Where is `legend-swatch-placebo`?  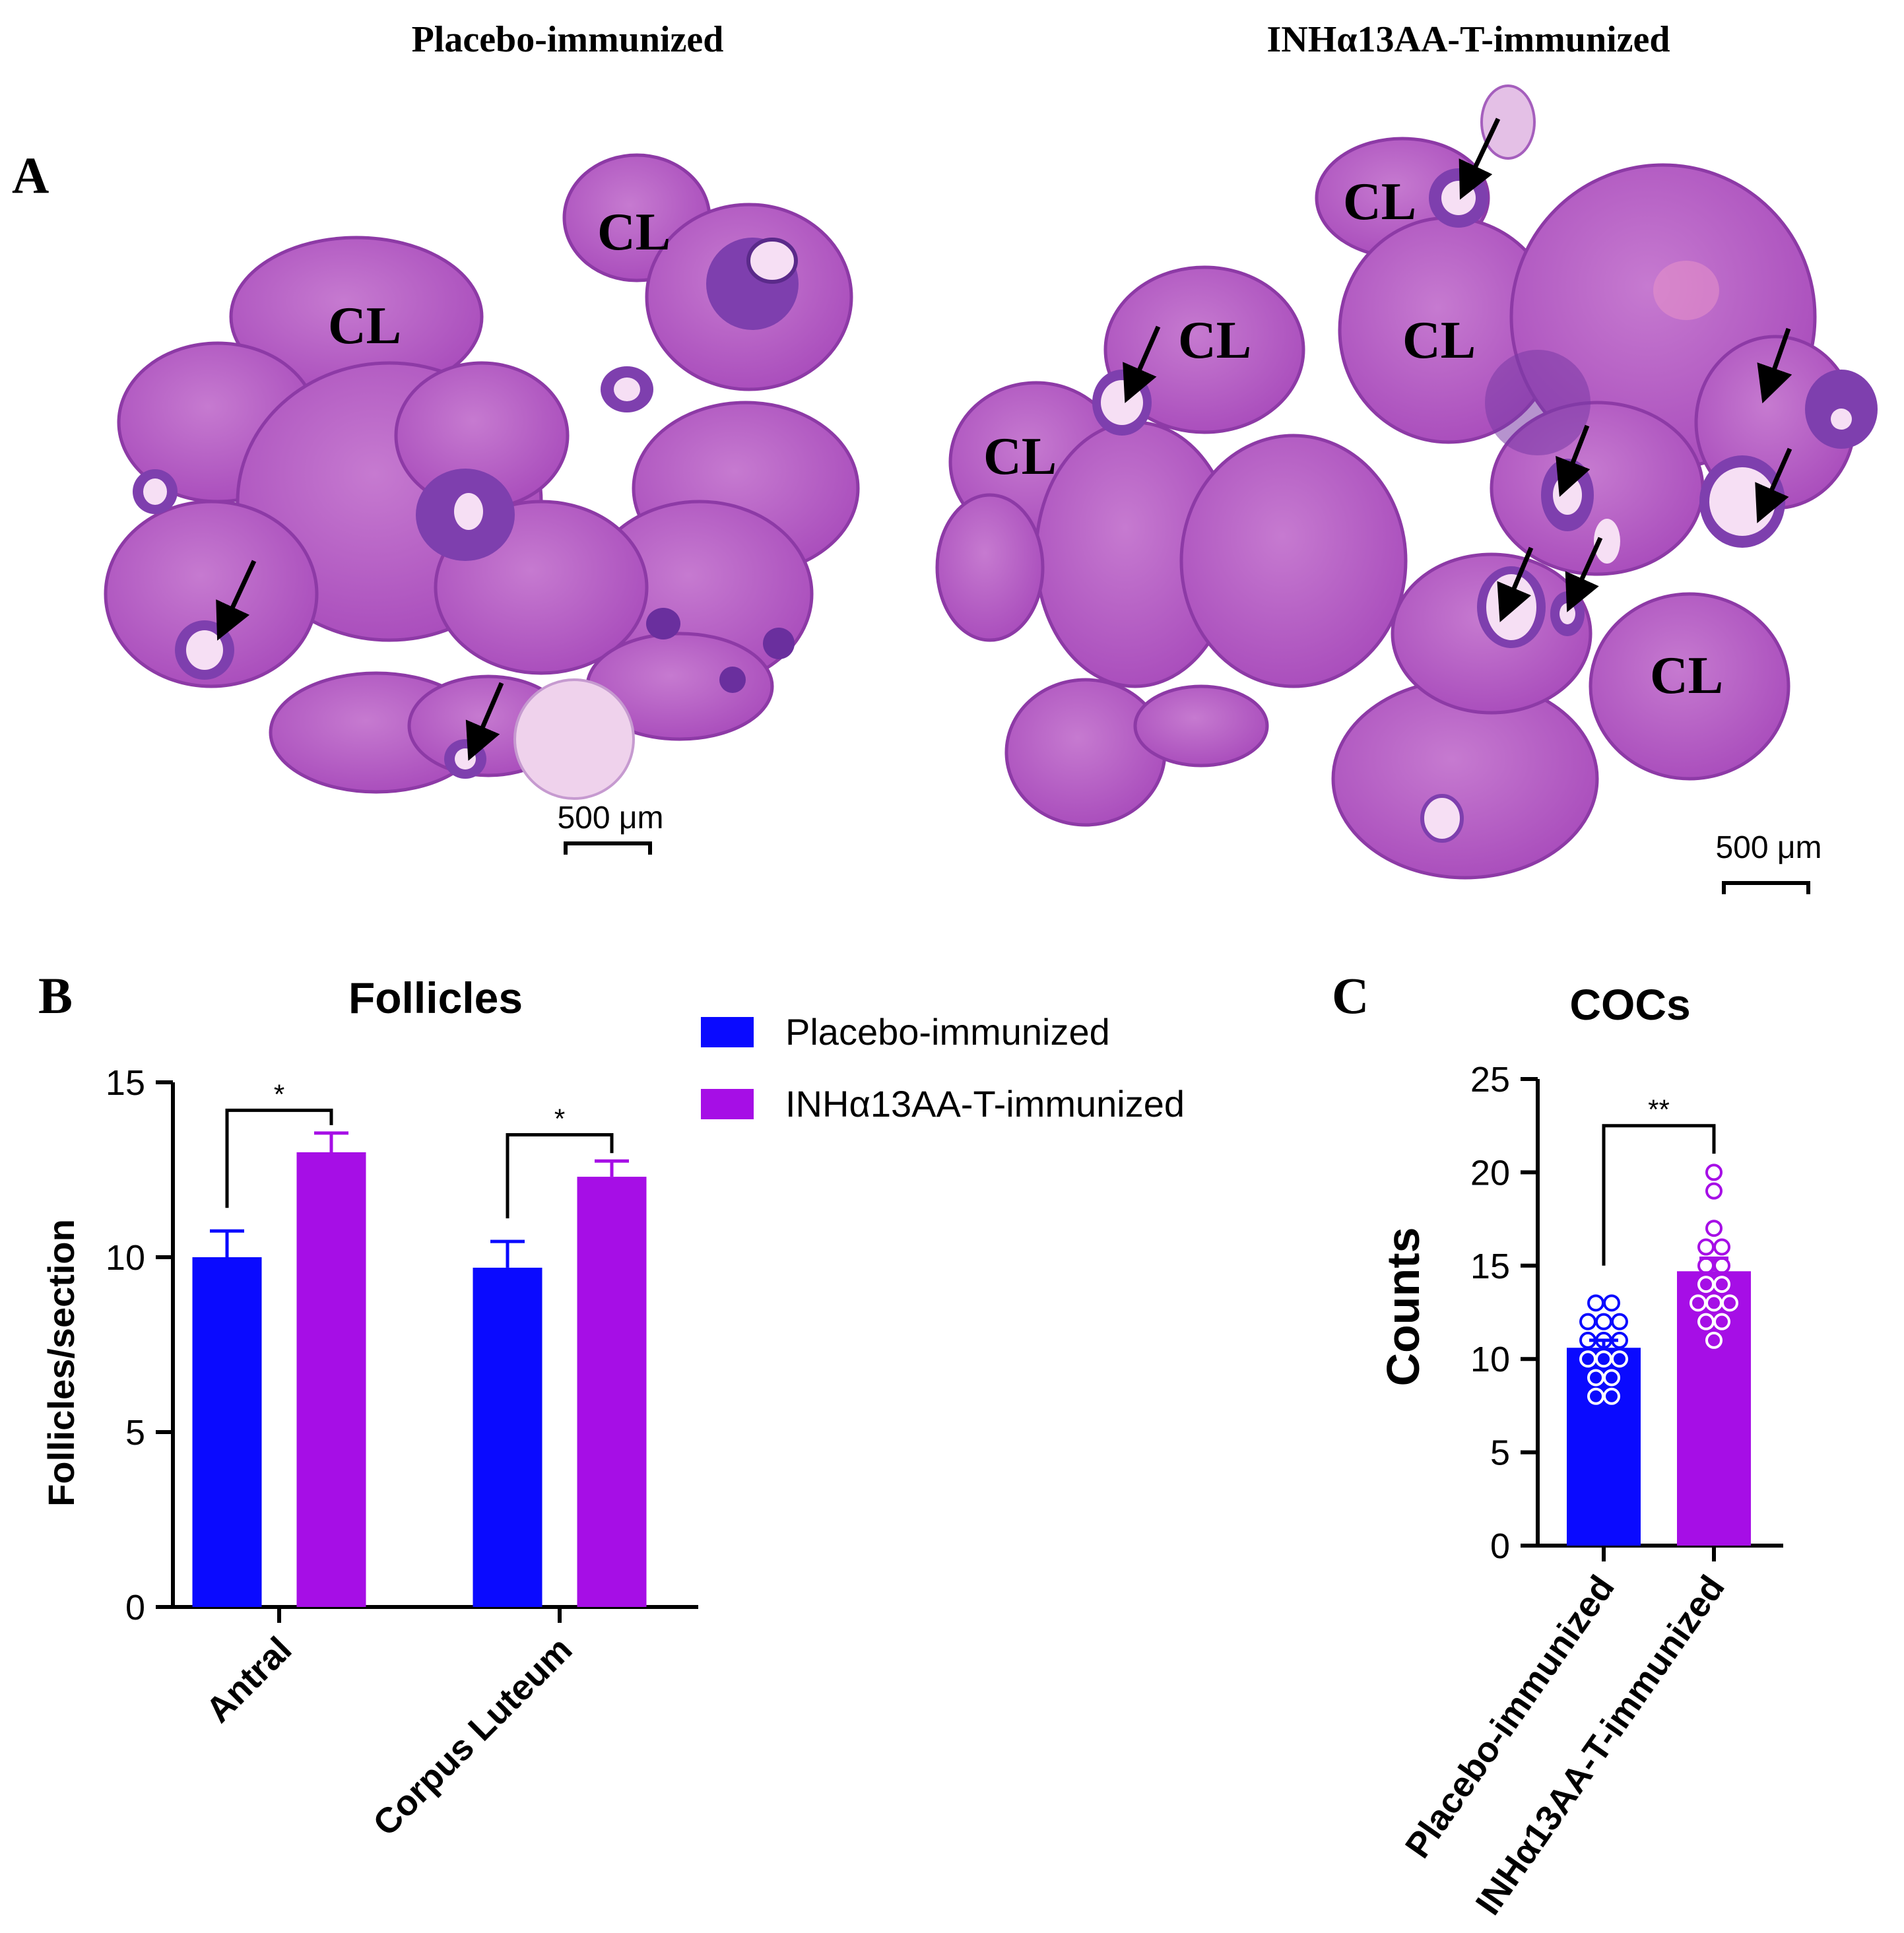
legend-swatch-placebo is located at coordinates (727, 1032).